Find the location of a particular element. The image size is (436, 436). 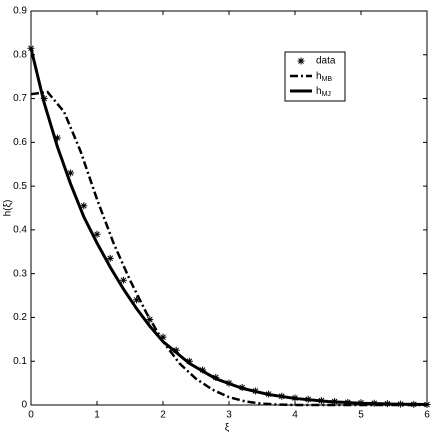

y-tick-label: 0.7 is located at coordinates (20, 98).